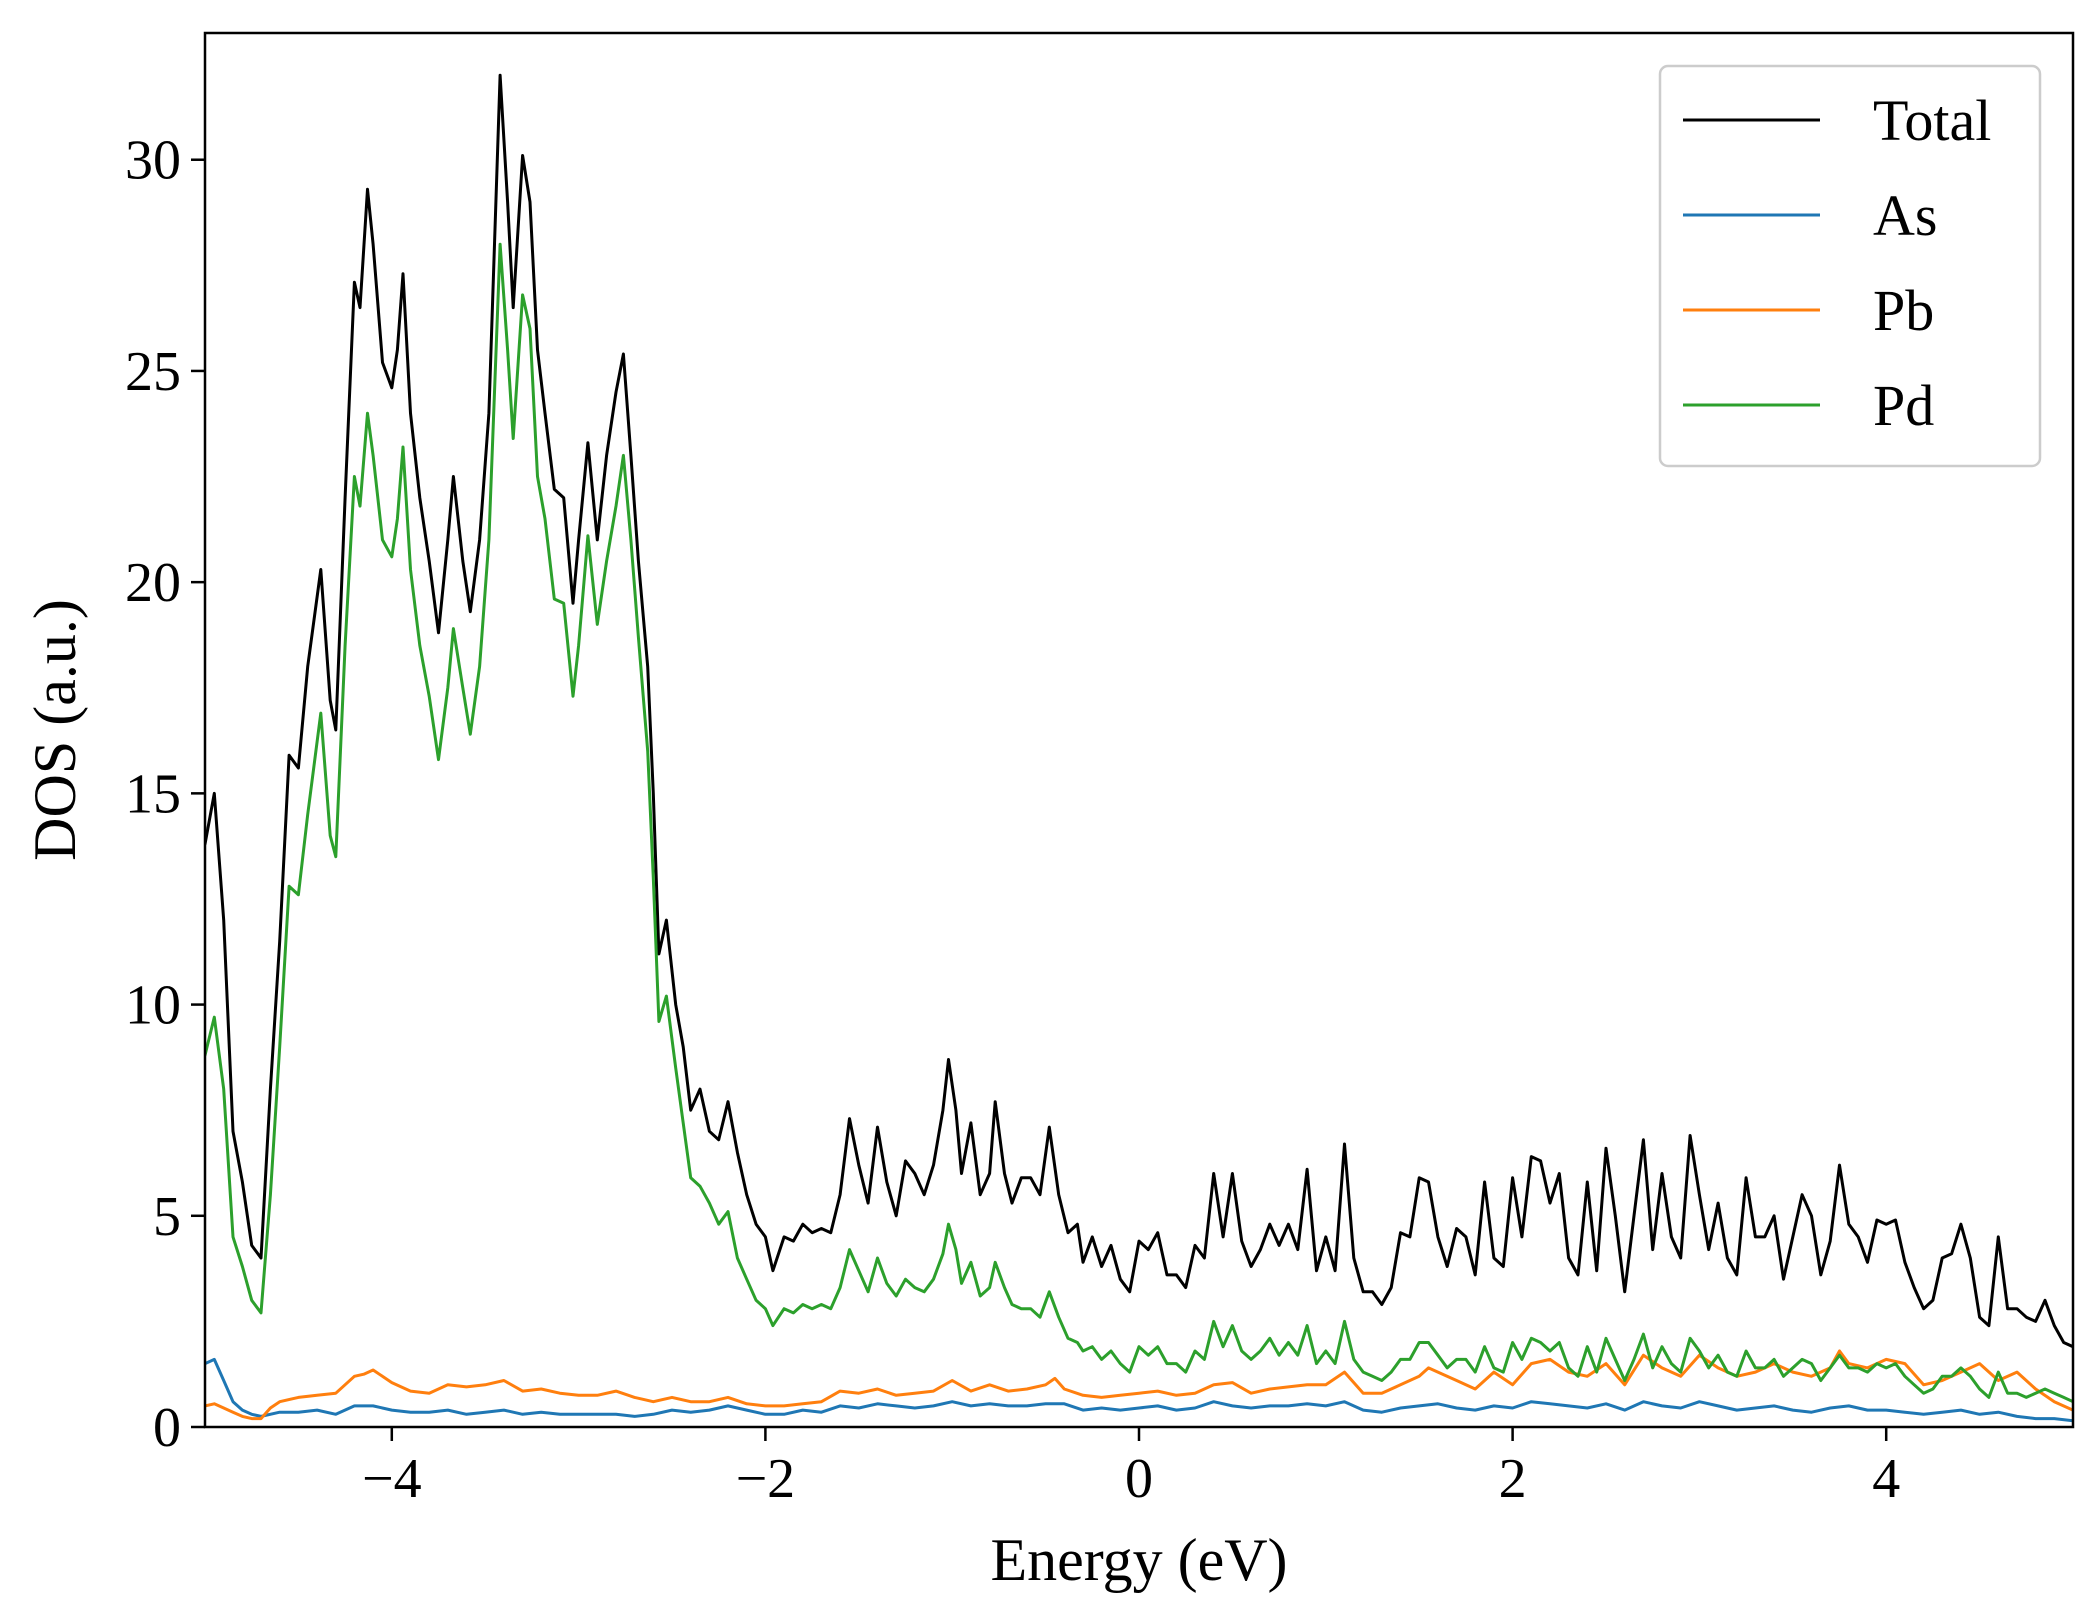 The width and height of the screenshot is (2097, 1617). Describe the element at coordinates (1139, 1390) in the screenshot. I see `series-line-as` at that location.